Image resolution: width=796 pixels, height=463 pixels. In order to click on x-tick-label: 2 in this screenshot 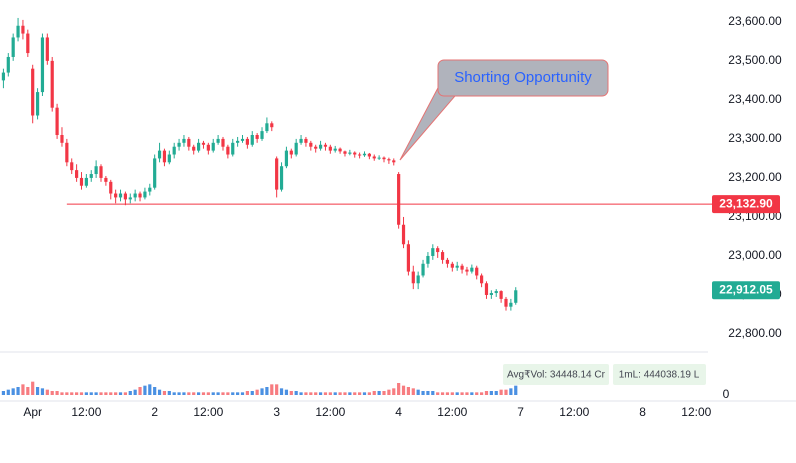, I will do `click(154, 412)`.